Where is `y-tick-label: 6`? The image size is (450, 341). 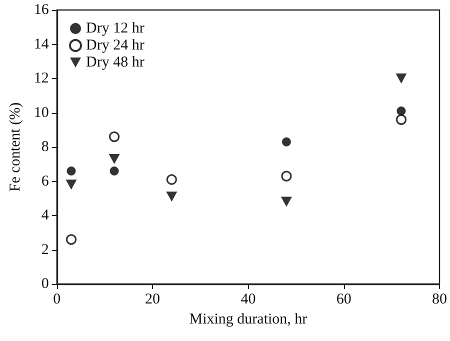 y-tick-label: 6 is located at coordinates (45, 181).